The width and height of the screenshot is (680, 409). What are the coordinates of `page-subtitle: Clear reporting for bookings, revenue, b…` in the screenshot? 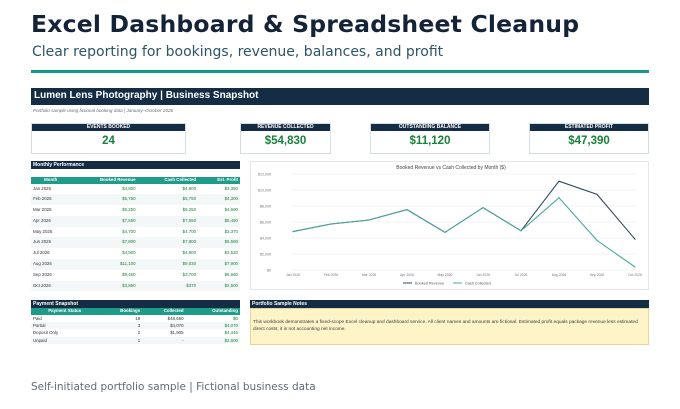 It's located at (238, 52).